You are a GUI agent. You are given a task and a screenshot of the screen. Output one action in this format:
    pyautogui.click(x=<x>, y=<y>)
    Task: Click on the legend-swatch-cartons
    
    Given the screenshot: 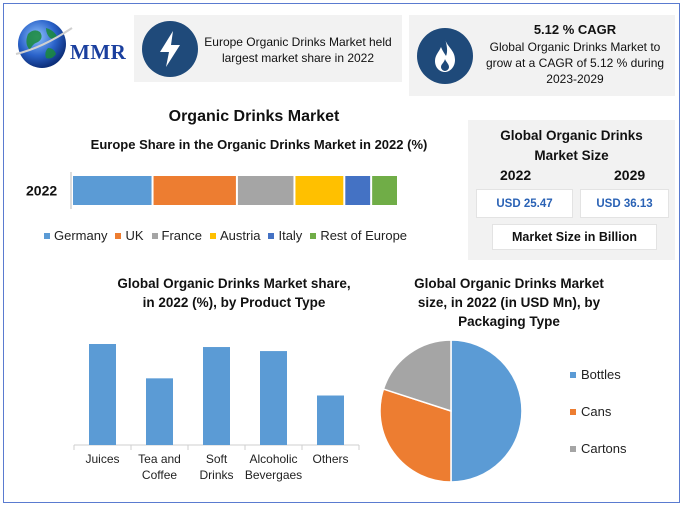 What is the action you would take?
    pyautogui.click(x=573, y=449)
    